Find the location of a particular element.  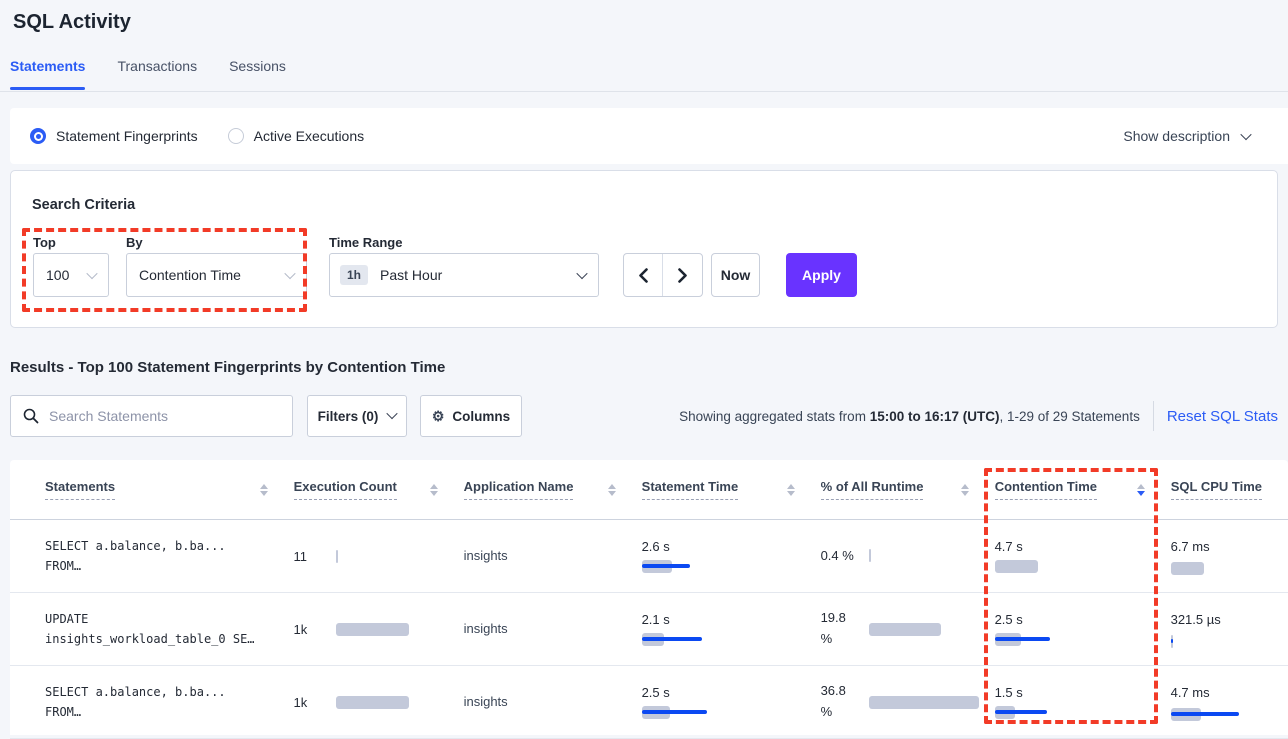

filters-button: Filters (0) is located at coordinates (357, 416).